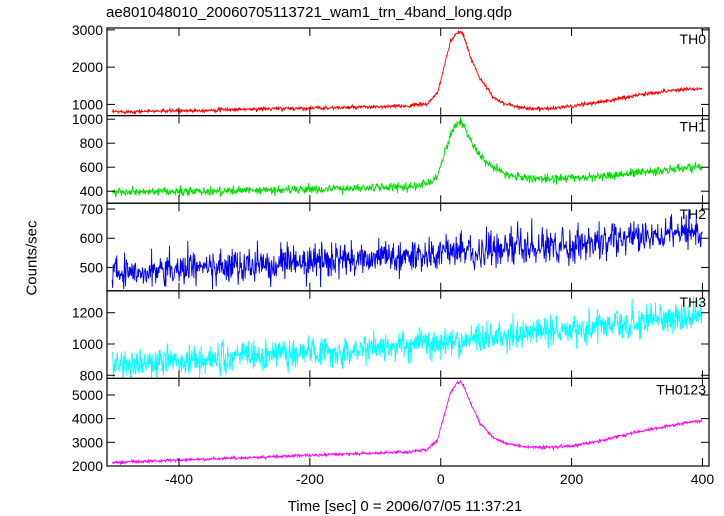 The height and width of the screenshot is (516, 724). Describe the element at coordinates (693, 302) in the screenshot. I see `panel-label-th3: TH3` at that location.